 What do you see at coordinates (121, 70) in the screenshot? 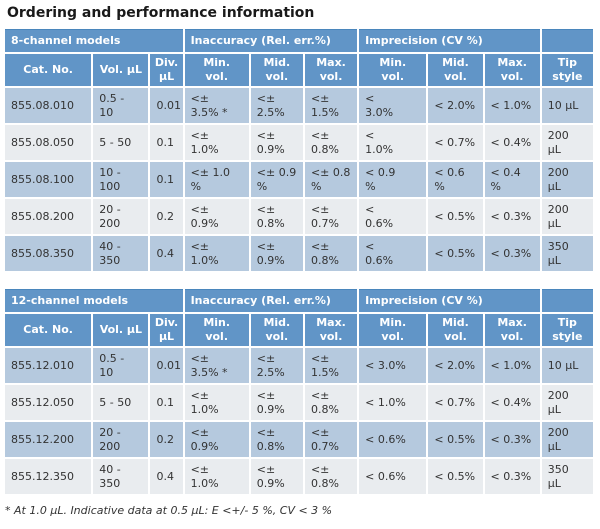
I see `column-header-cell: Vol. µL` at bounding box center [121, 70].